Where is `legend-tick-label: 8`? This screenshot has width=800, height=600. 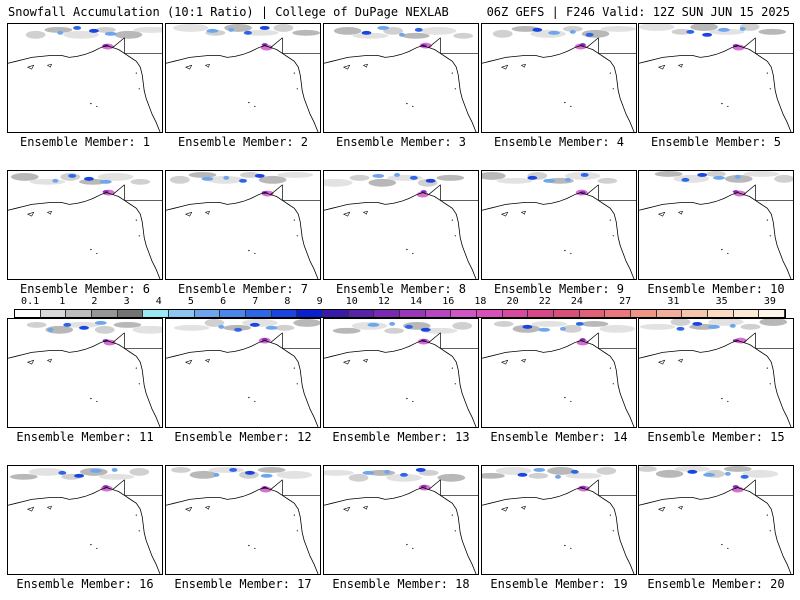
legend-tick-label: 8 is located at coordinates (287, 301).